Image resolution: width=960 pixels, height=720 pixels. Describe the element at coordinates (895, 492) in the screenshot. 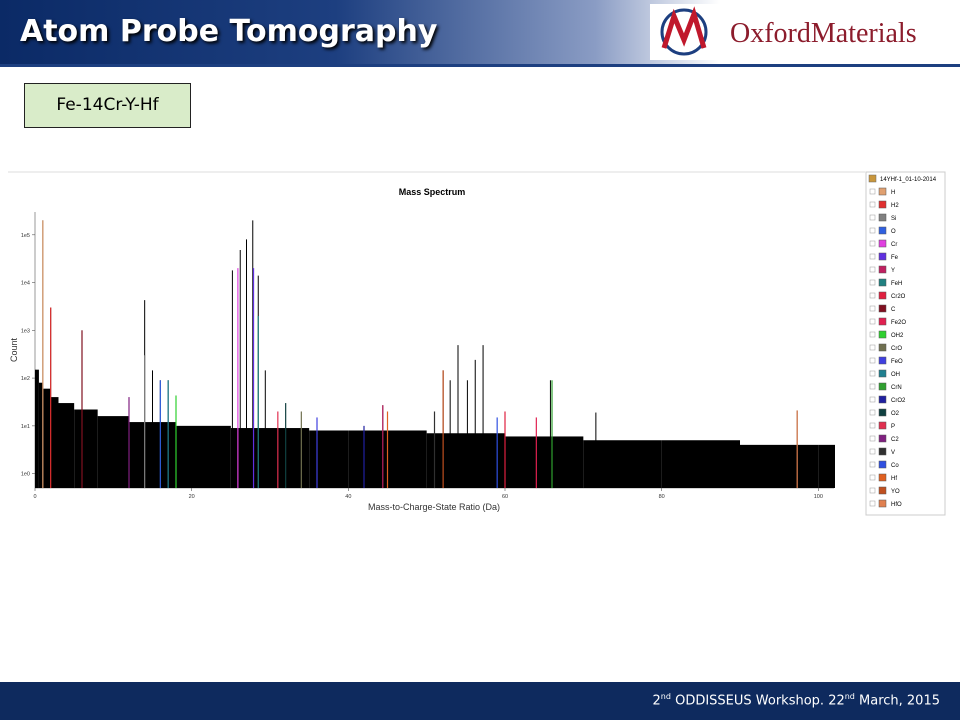

I see `legend-label: YO` at that location.